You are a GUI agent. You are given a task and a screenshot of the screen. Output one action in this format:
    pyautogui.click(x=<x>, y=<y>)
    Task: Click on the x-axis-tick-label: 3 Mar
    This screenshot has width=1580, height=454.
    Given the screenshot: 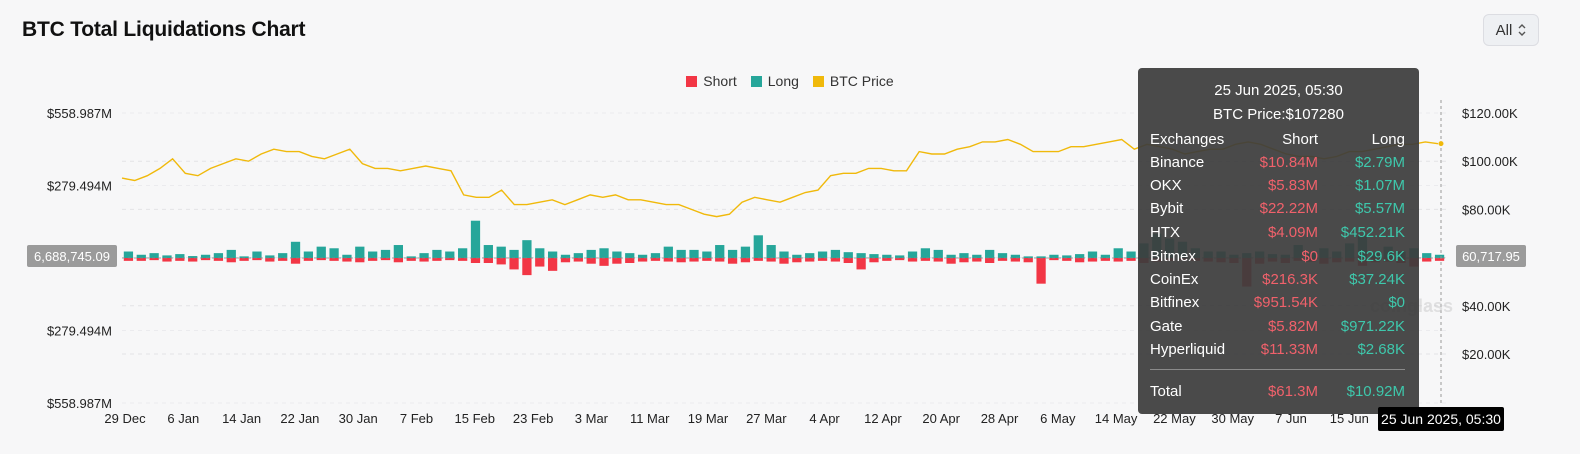 What is the action you would take?
    pyautogui.click(x=592, y=418)
    